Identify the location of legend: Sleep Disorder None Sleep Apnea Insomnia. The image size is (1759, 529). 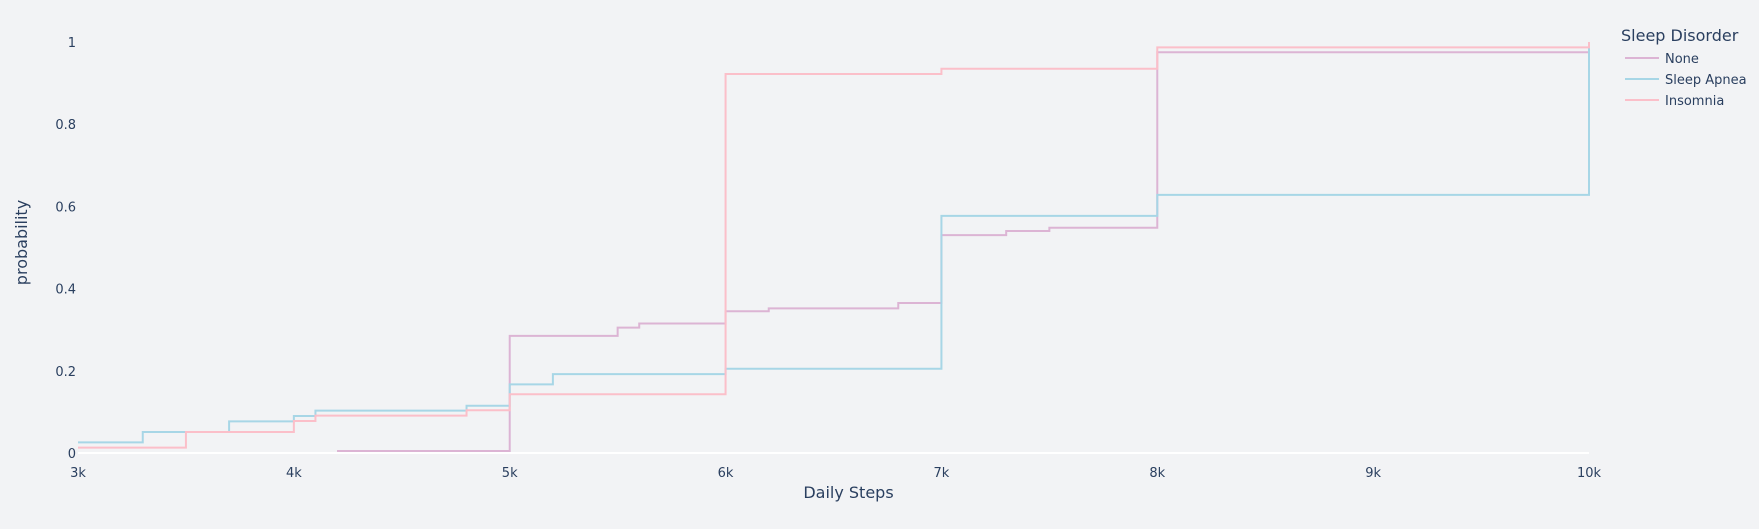
(1684, 67).